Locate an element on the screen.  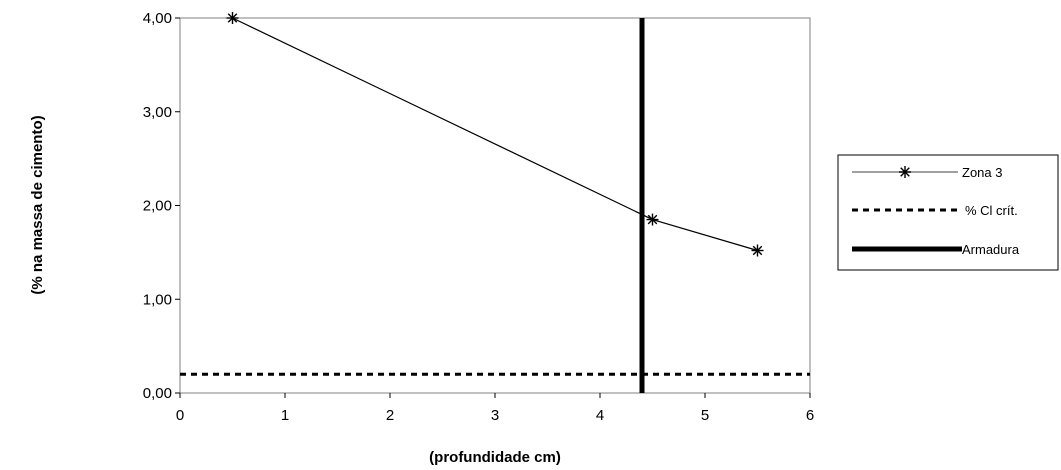
x-axis: 0 1 2 3 4 5 6 is located at coordinates (495, 408).